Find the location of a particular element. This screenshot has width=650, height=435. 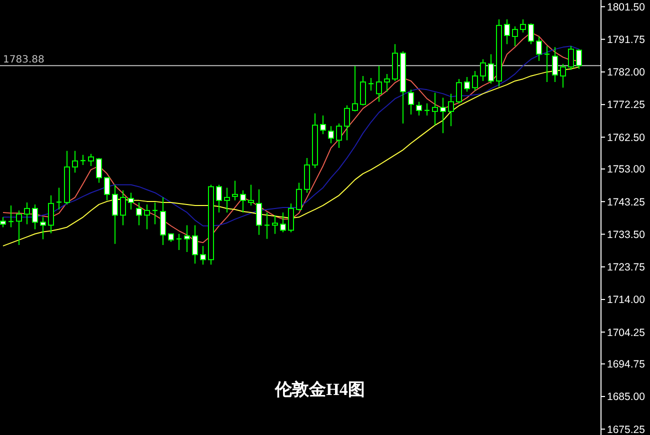

y-tick-label: 1753.00 is located at coordinates (626, 170).